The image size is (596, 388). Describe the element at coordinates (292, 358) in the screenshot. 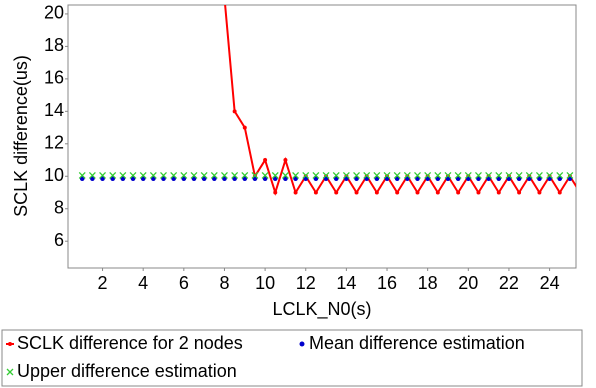

I see `legend` at that location.